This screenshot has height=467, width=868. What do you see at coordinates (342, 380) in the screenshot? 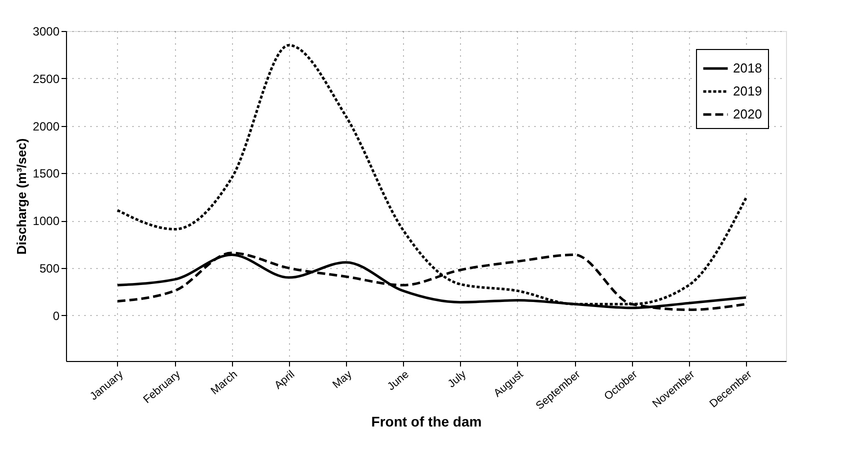
I see `x-tick-label: May` at bounding box center [342, 380].